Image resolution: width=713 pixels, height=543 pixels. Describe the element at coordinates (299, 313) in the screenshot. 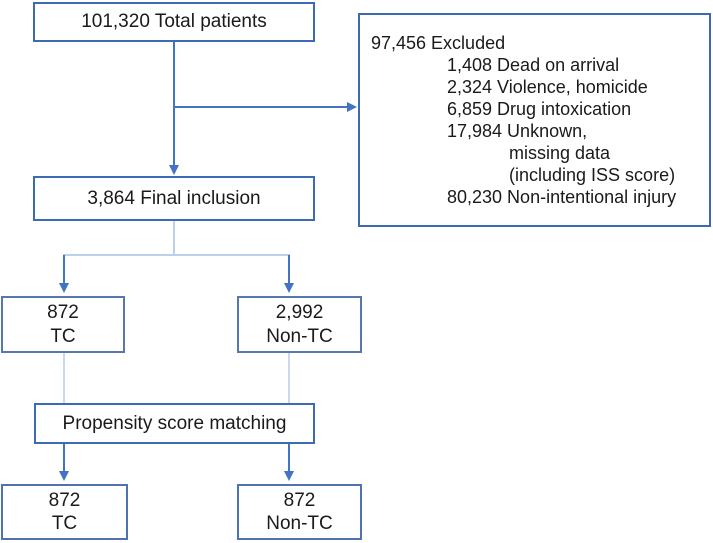

I see `nontc-group-count: 2,992` at that location.